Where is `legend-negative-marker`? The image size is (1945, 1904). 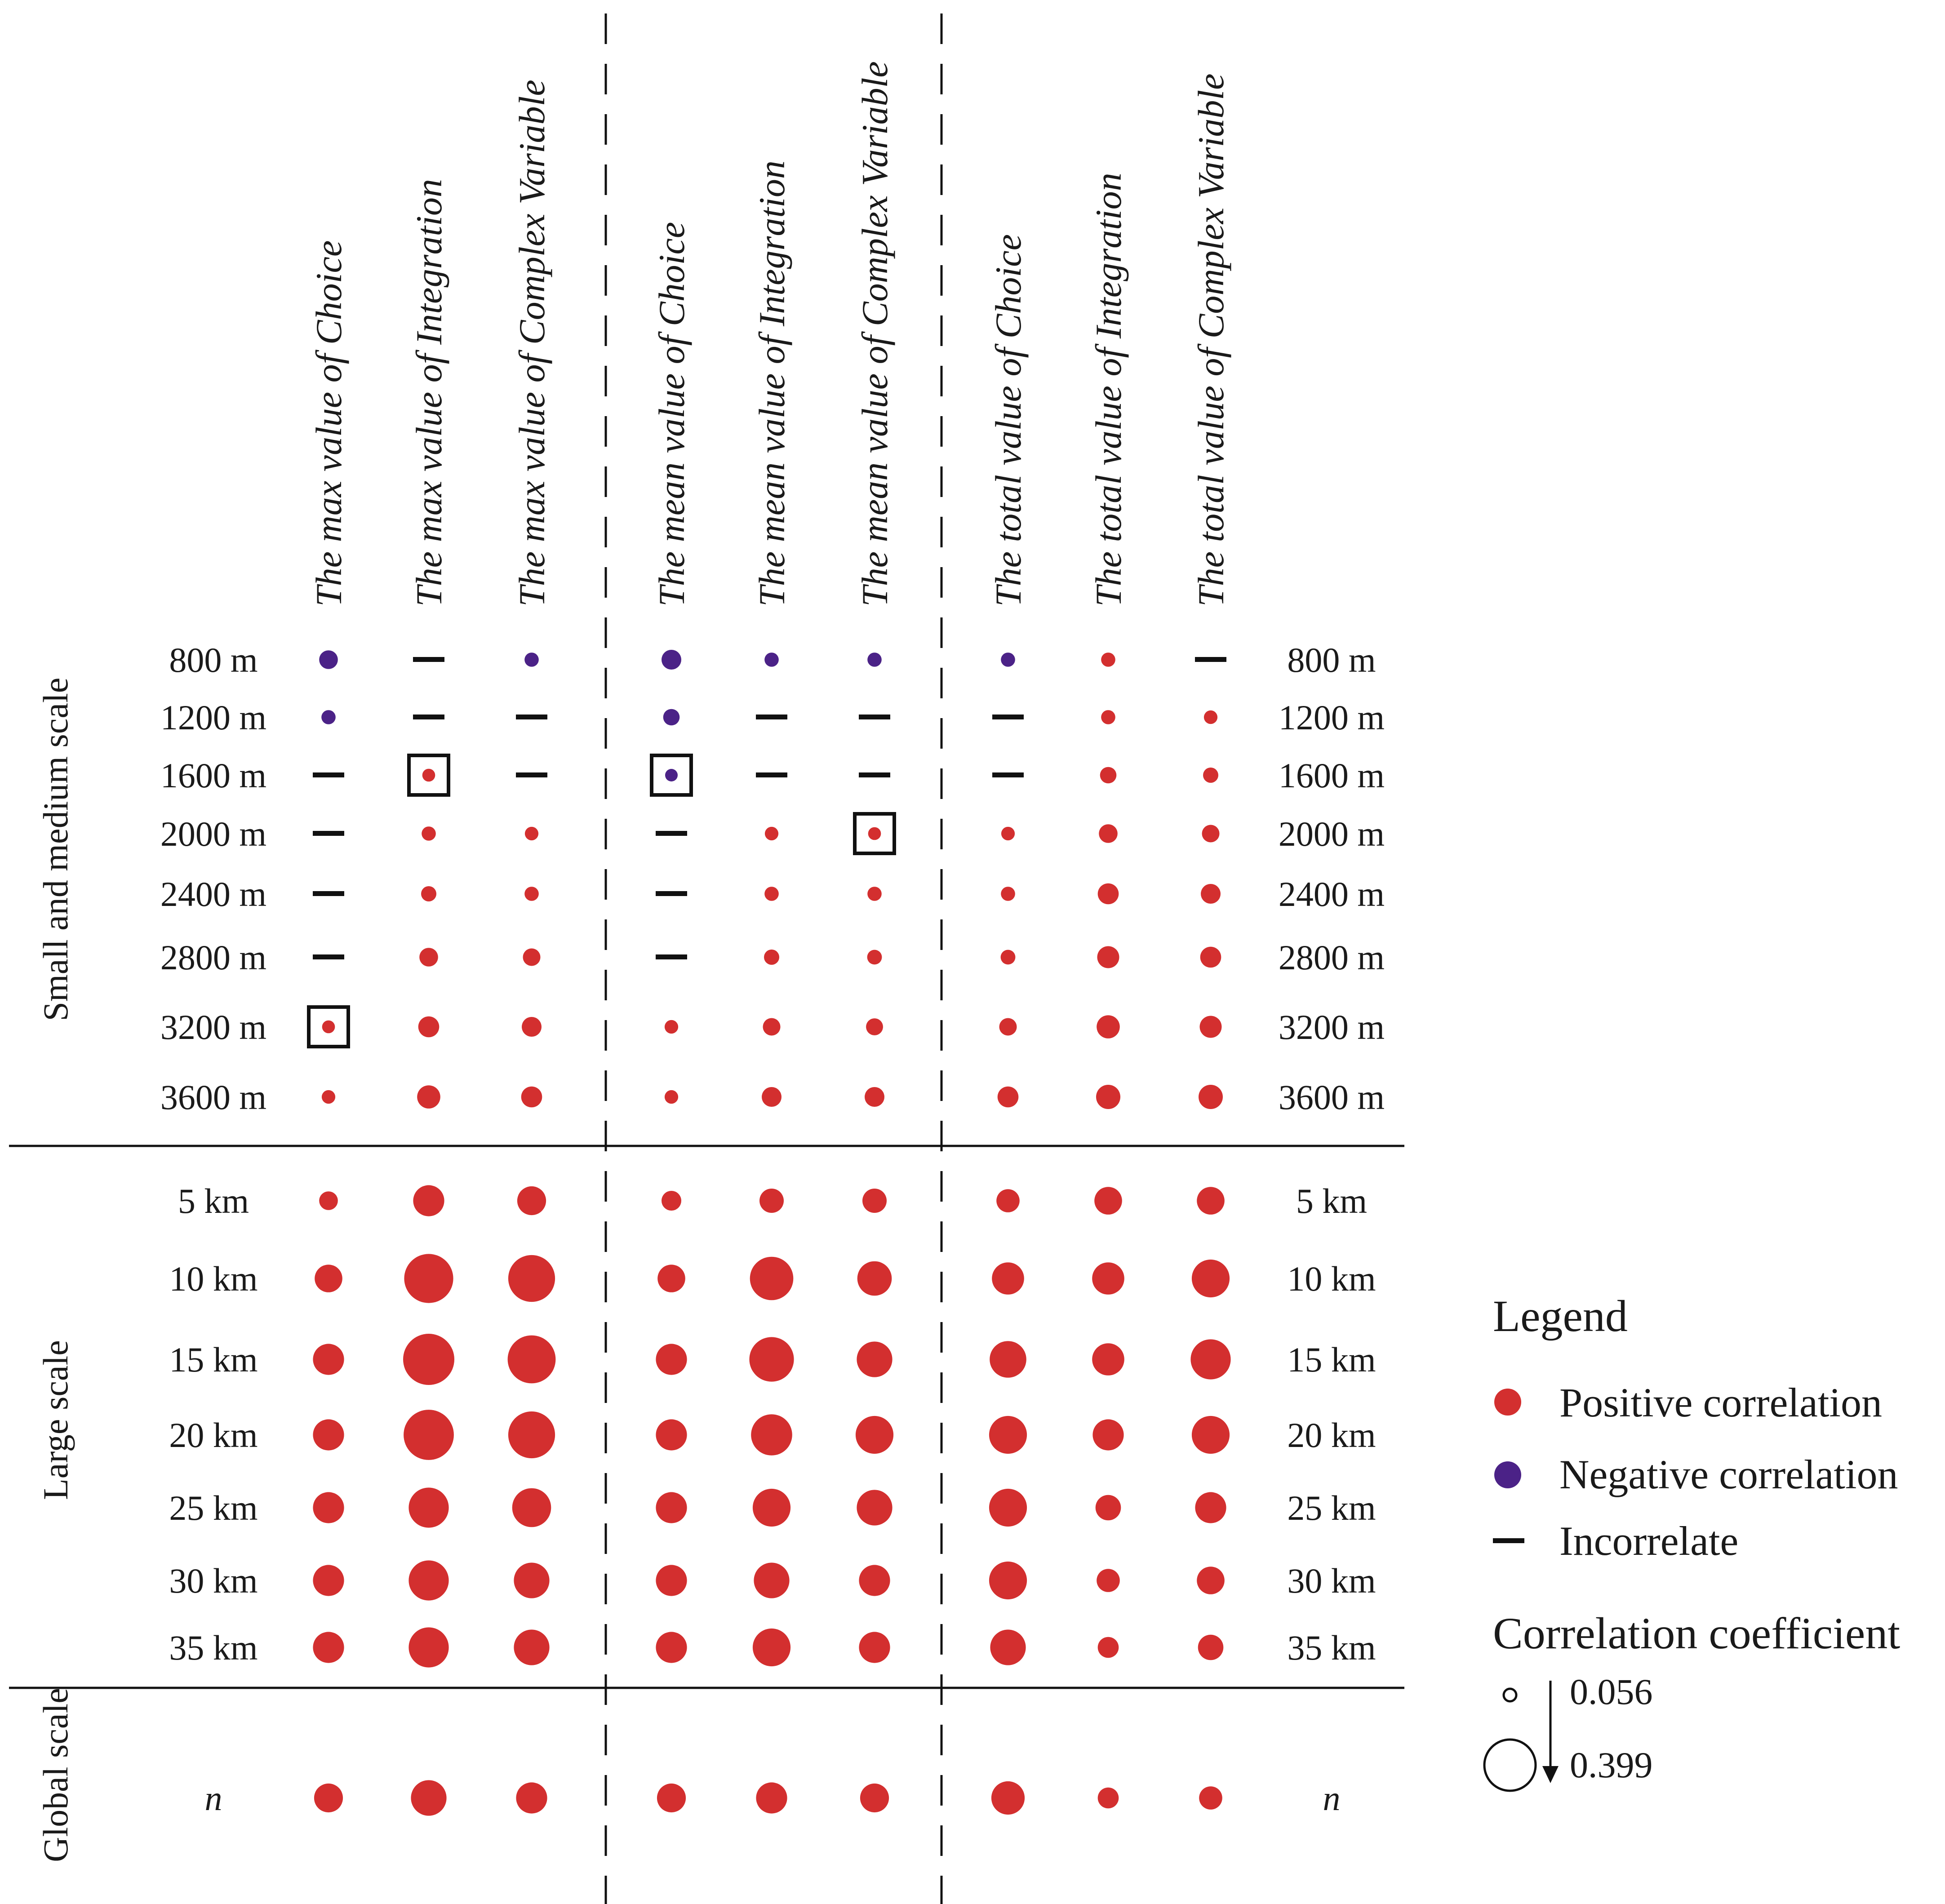
legend-negative-marker is located at coordinates (1507, 1474).